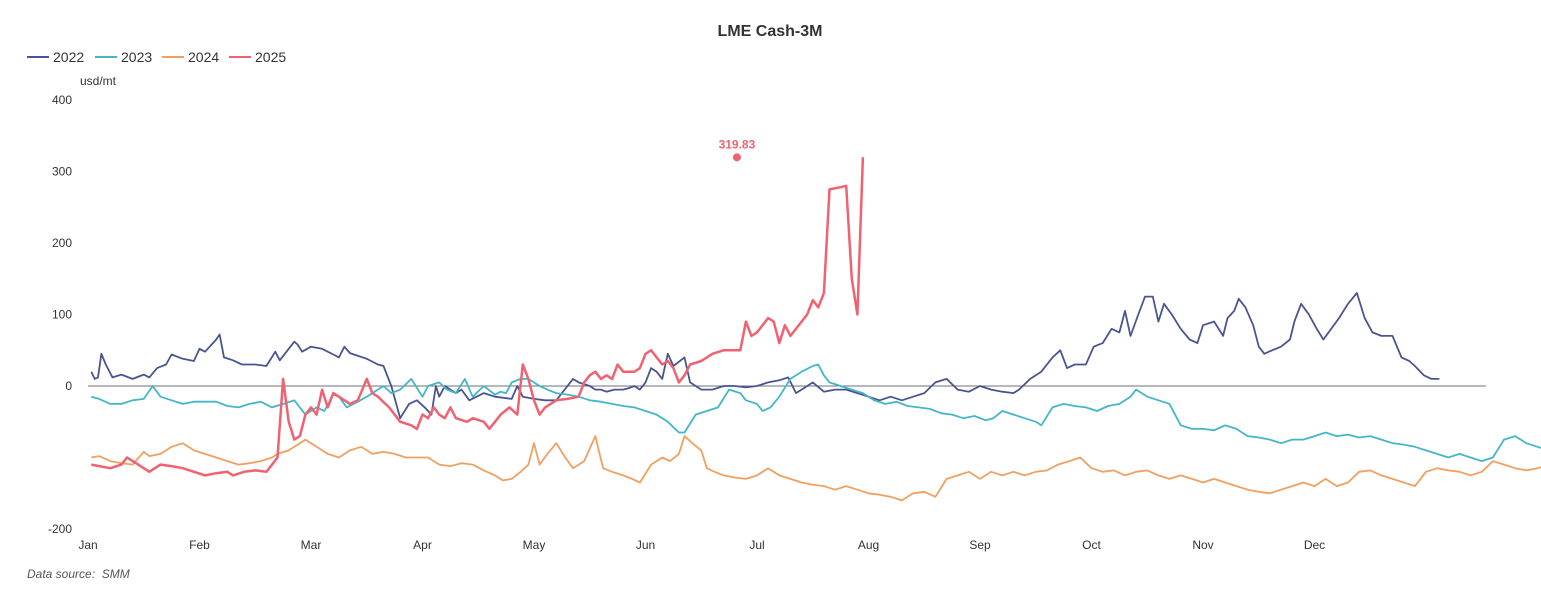  What do you see at coordinates (1091, 545) in the screenshot?
I see `x-tick-label: Oct` at bounding box center [1091, 545].